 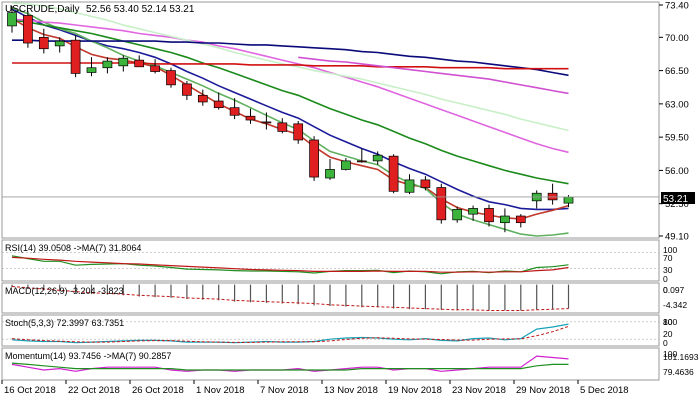 What do you see at coordinates (674, 290) in the screenshot?
I see `panel-tick-label: 0.097` at bounding box center [674, 290].